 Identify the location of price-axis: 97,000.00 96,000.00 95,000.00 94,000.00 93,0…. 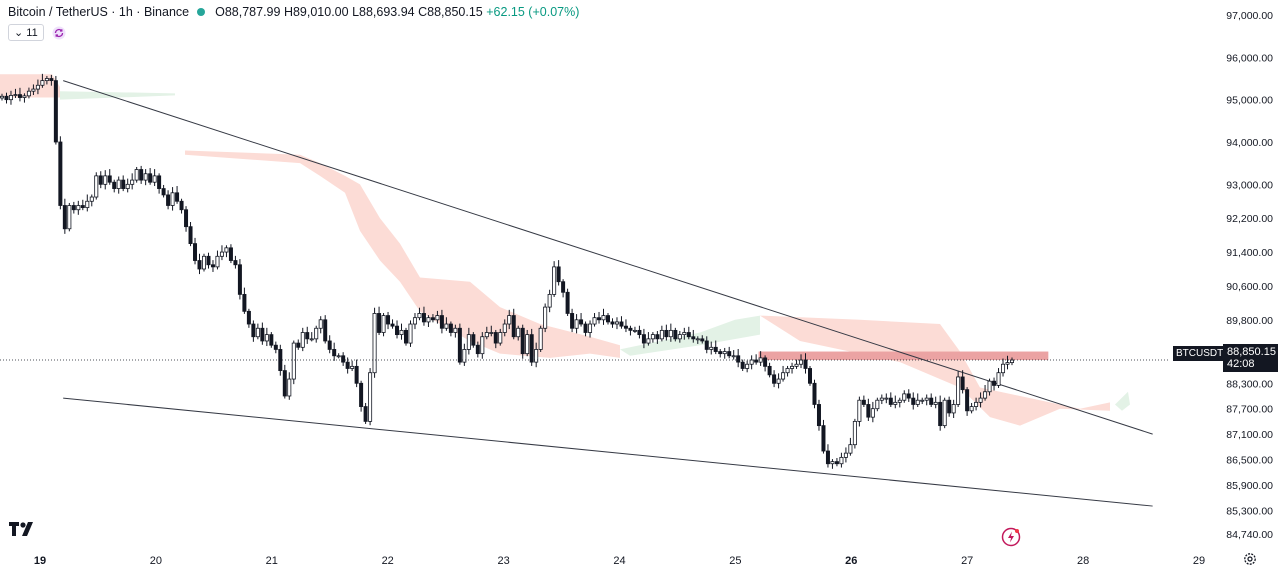
(1249, 275).